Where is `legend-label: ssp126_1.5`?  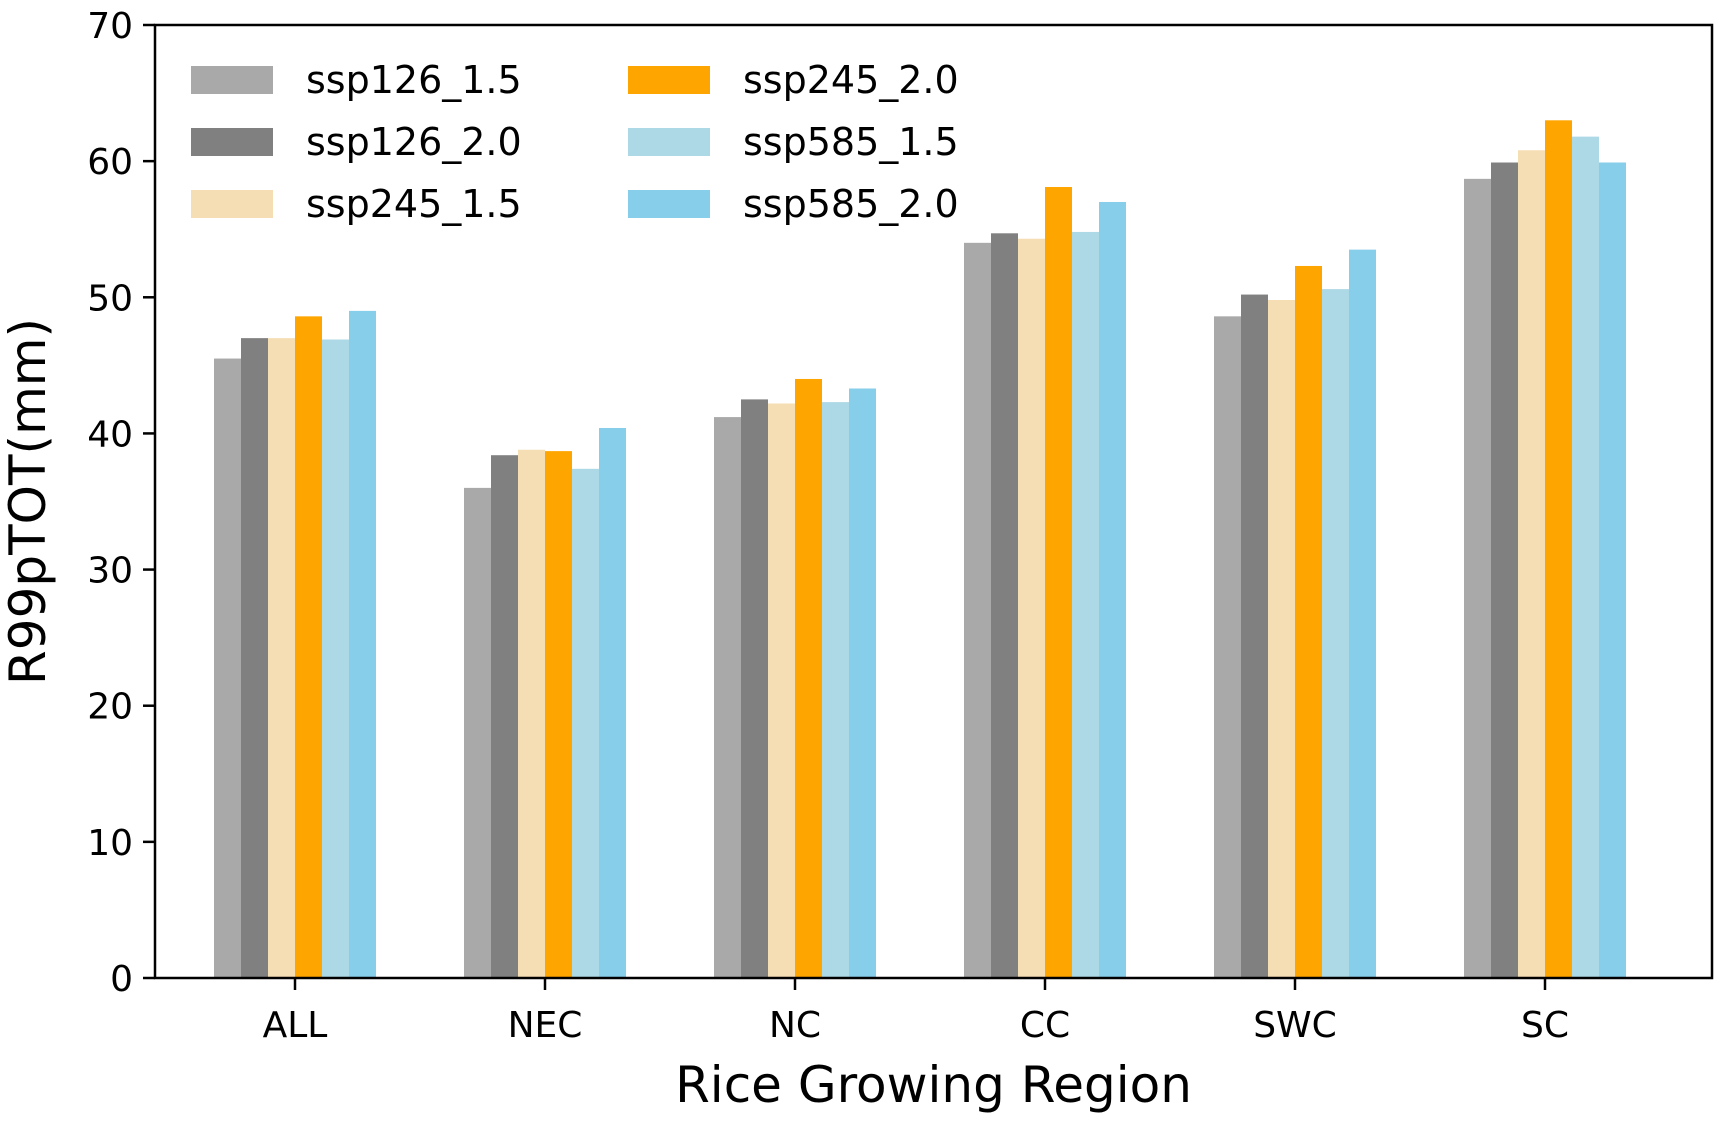 legend-label: ssp126_1.5 is located at coordinates (414, 80).